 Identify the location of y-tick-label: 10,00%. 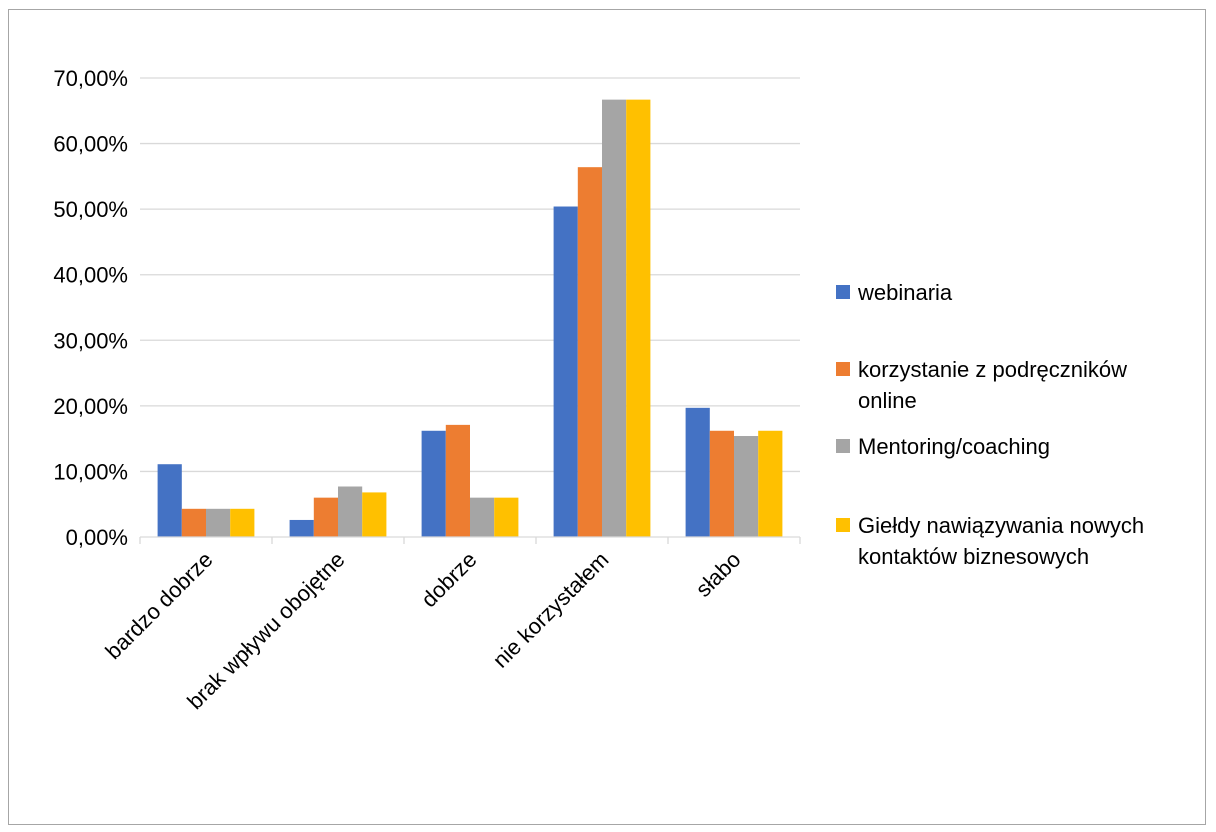
(90, 471).